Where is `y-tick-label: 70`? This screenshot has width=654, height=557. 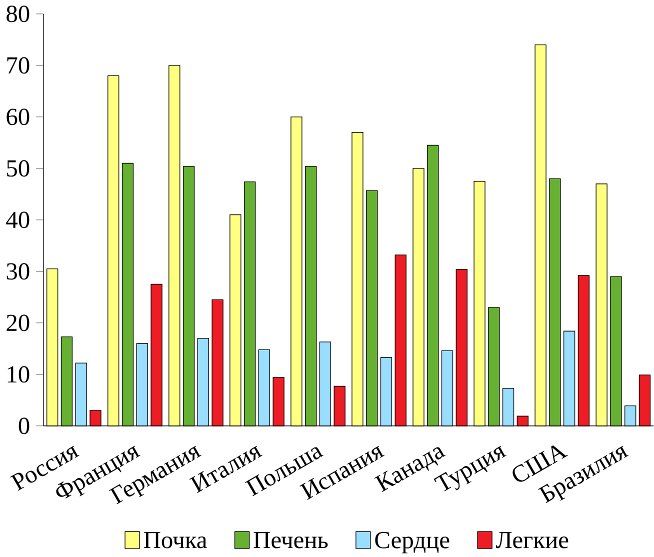
y-tick-label: 70 is located at coordinates (18, 65).